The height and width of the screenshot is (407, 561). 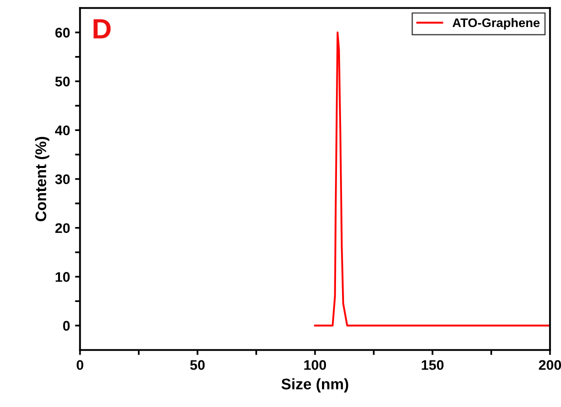 I want to click on legend-label: ATO-Graphene, so click(x=496, y=24).